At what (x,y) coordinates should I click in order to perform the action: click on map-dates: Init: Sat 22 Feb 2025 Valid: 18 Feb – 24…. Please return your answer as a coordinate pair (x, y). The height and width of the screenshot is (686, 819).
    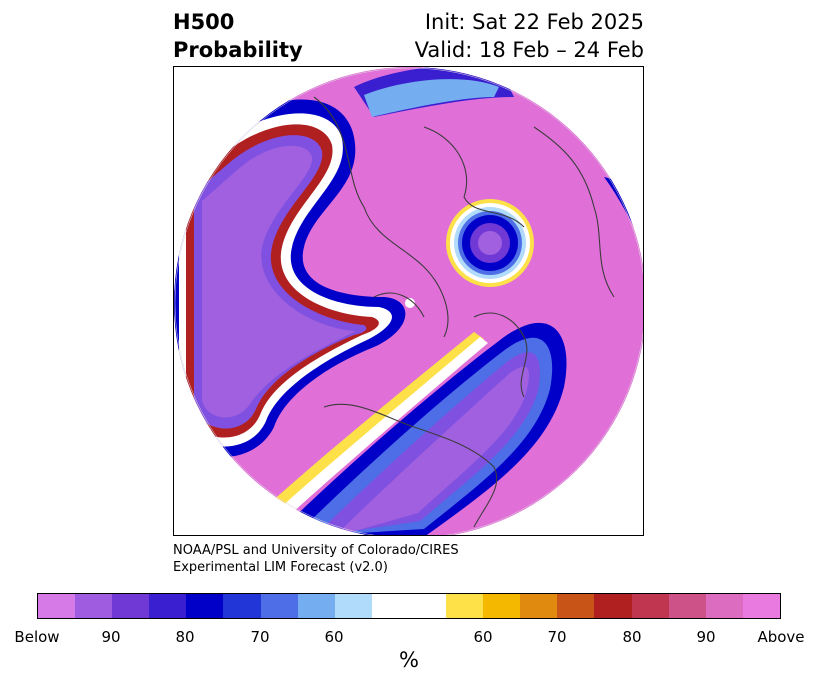
    Looking at the image, I should click on (529, 36).